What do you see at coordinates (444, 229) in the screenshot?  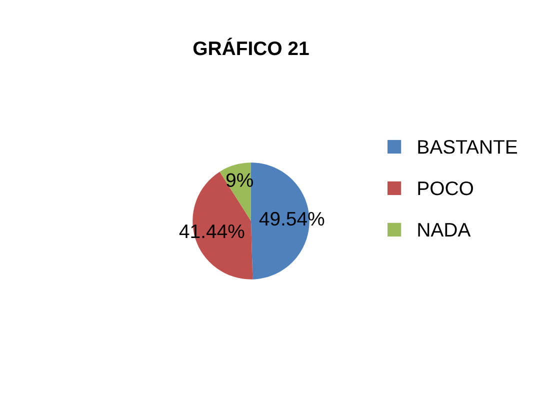 I see `legend-label: NADA` at bounding box center [444, 229].